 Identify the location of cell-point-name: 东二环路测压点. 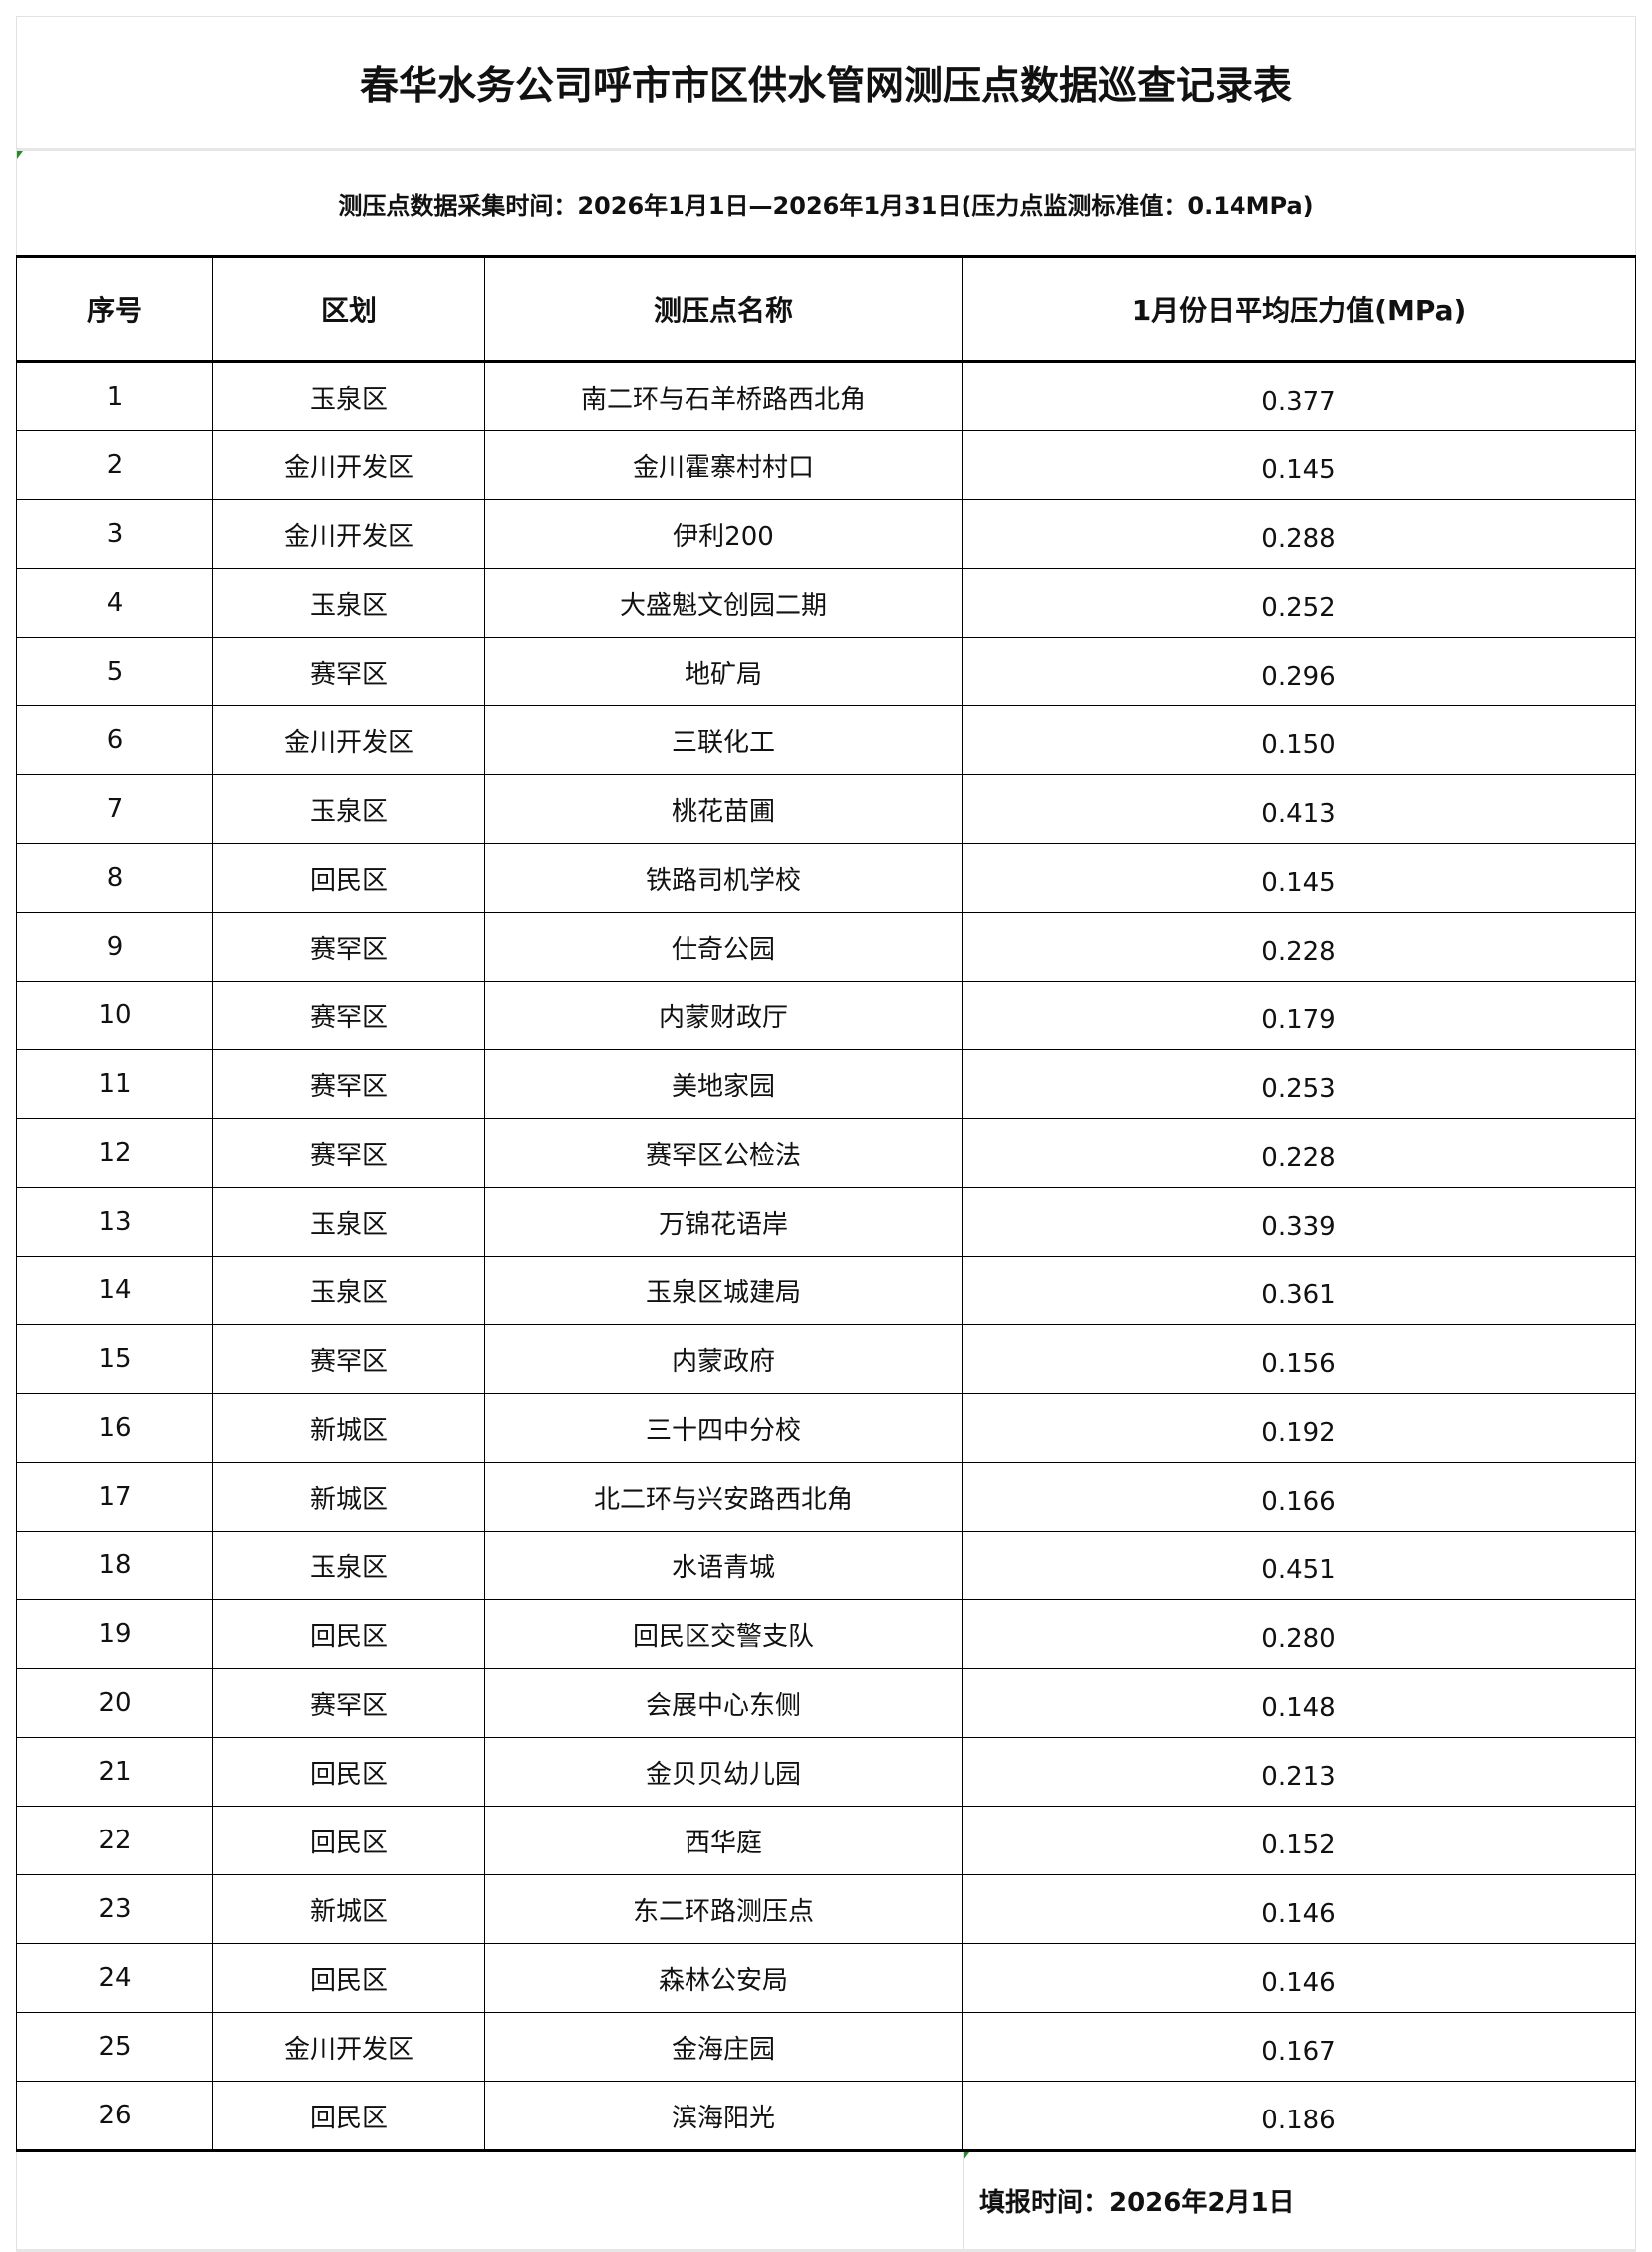
(723, 1909).